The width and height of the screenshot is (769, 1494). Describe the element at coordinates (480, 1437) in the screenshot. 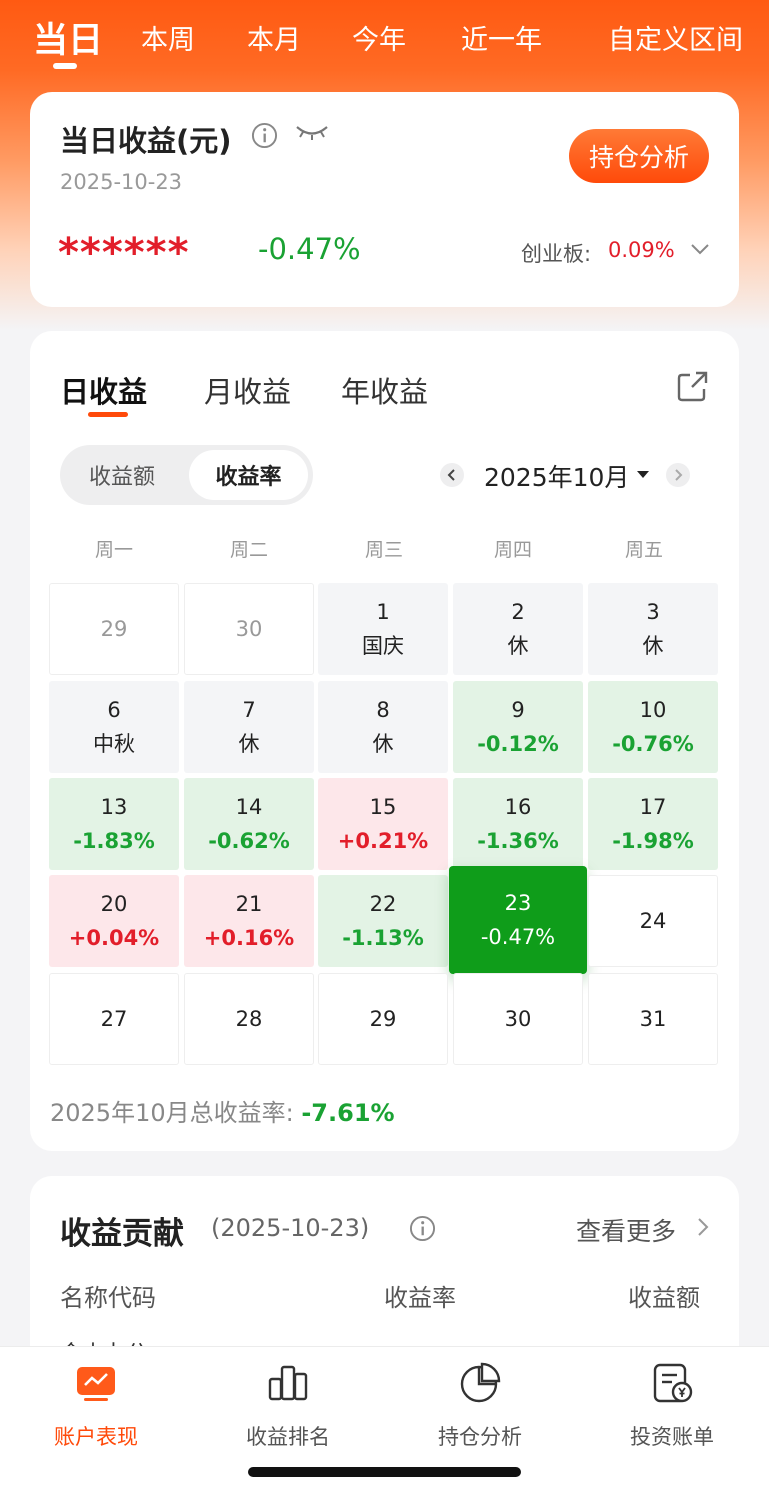

I see `nav-label: 持仓分析` at that location.